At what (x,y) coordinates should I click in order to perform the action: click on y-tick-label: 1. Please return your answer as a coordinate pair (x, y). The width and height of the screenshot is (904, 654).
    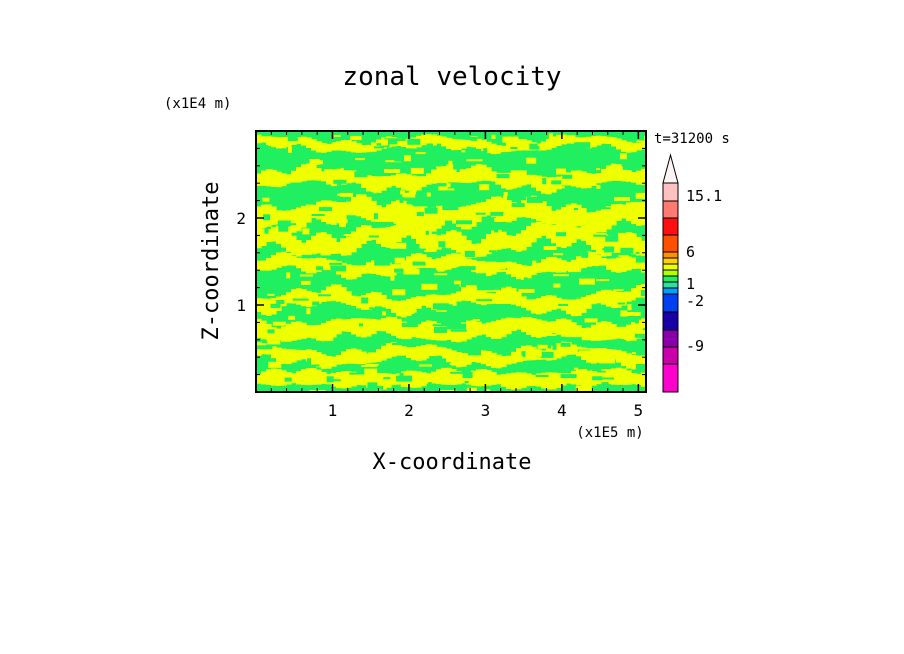
    Looking at the image, I should click on (241, 305).